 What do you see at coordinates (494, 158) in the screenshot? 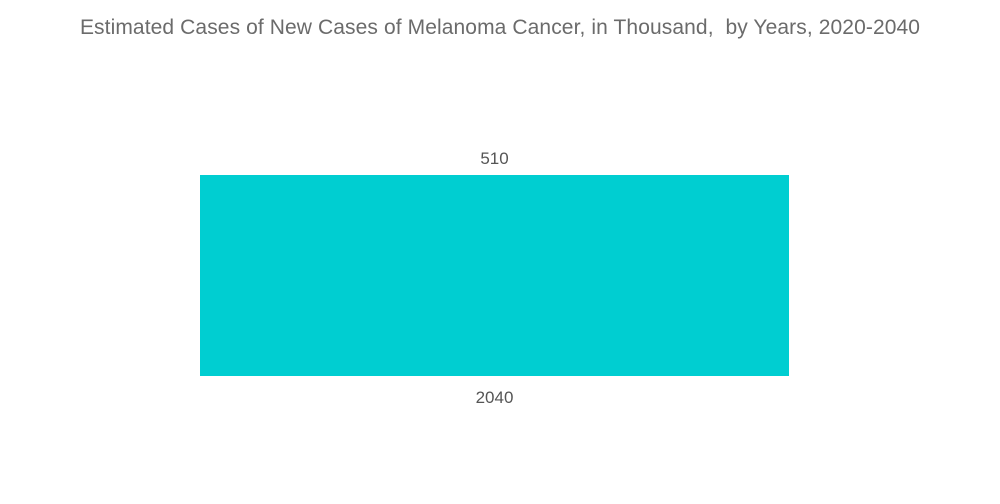
I see `data-label-2040: 510` at bounding box center [494, 158].